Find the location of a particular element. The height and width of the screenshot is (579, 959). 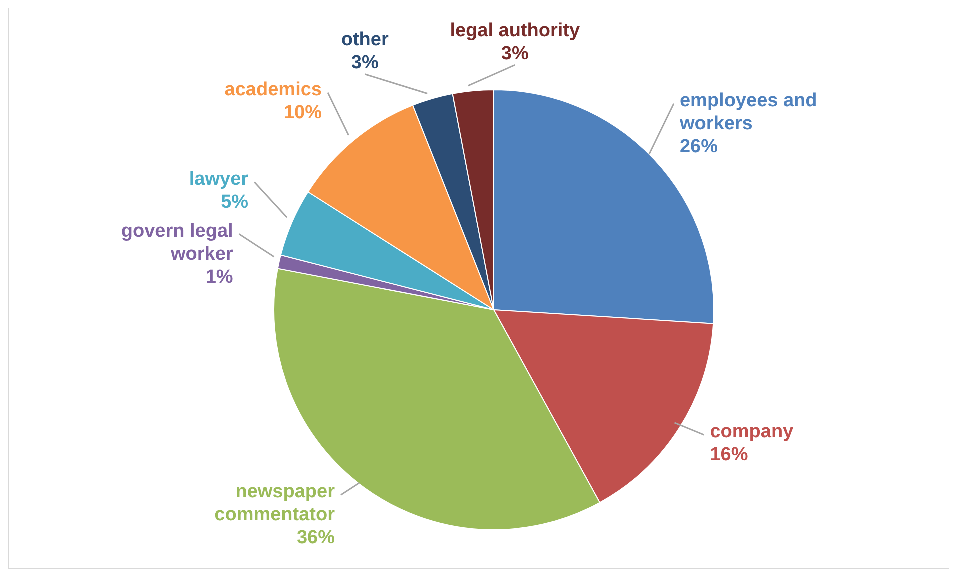

data-label: 36% is located at coordinates (316, 538).